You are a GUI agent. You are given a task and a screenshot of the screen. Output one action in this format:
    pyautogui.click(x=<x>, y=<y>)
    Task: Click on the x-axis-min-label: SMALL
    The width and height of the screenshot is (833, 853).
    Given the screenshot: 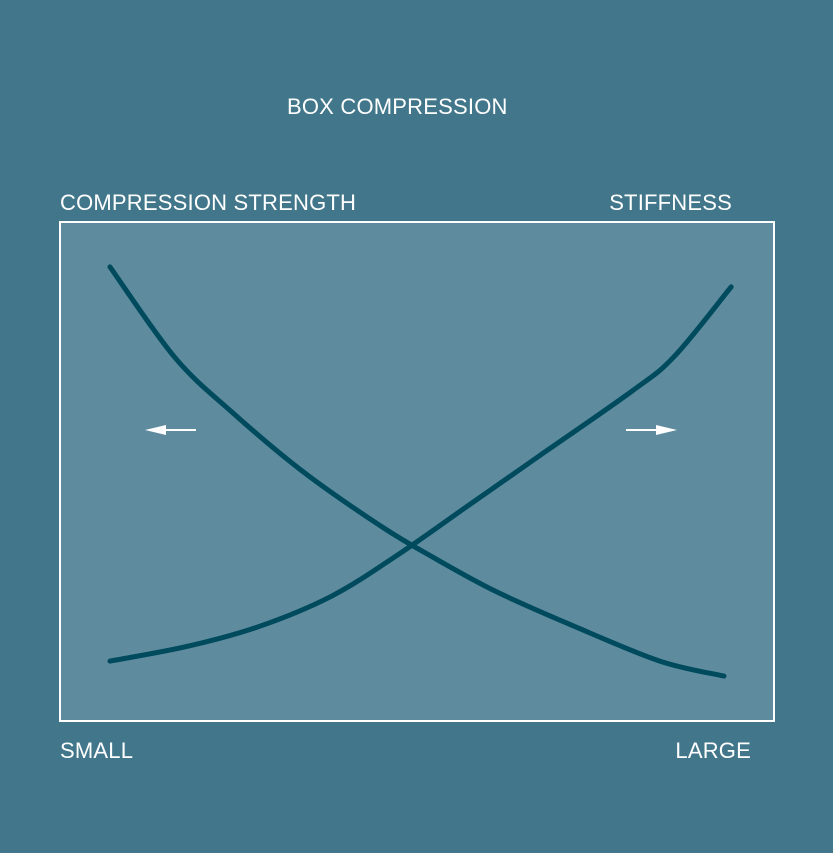 What is the action you would take?
    pyautogui.click(x=97, y=750)
    